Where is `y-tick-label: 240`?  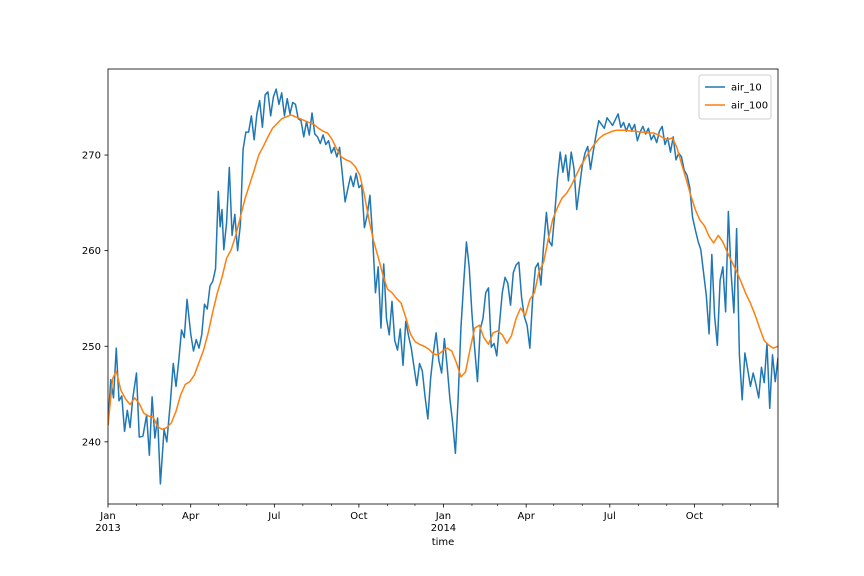
y-tick-label: 240 is located at coordinates (91, 442).